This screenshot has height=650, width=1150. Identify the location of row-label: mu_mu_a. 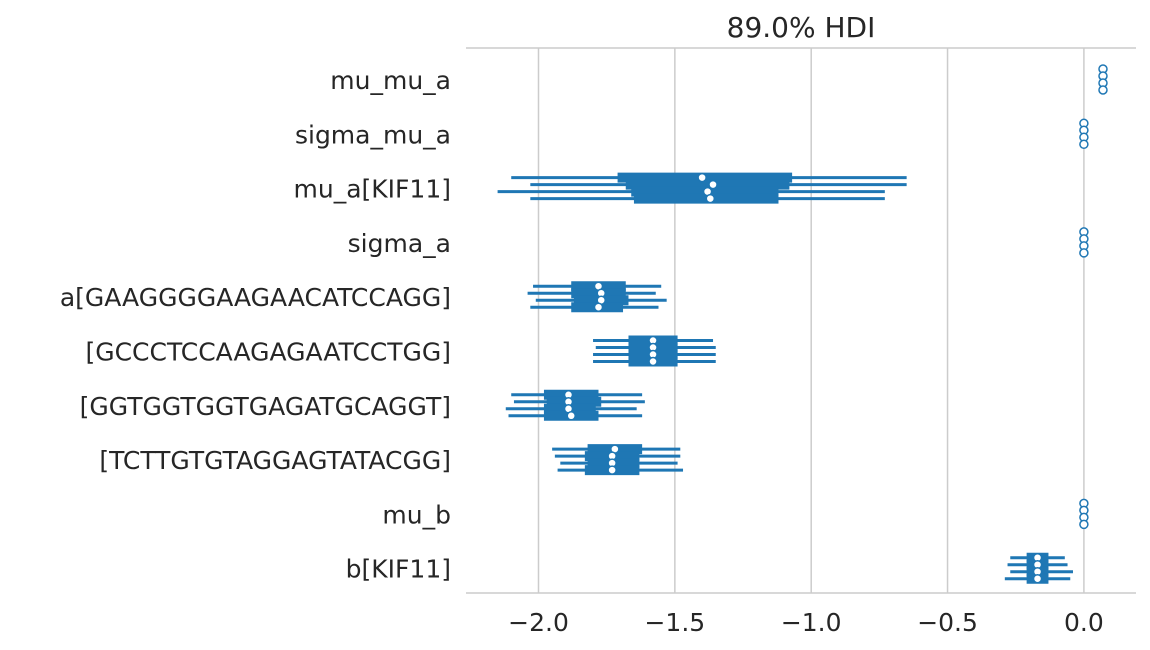
(390, 80).